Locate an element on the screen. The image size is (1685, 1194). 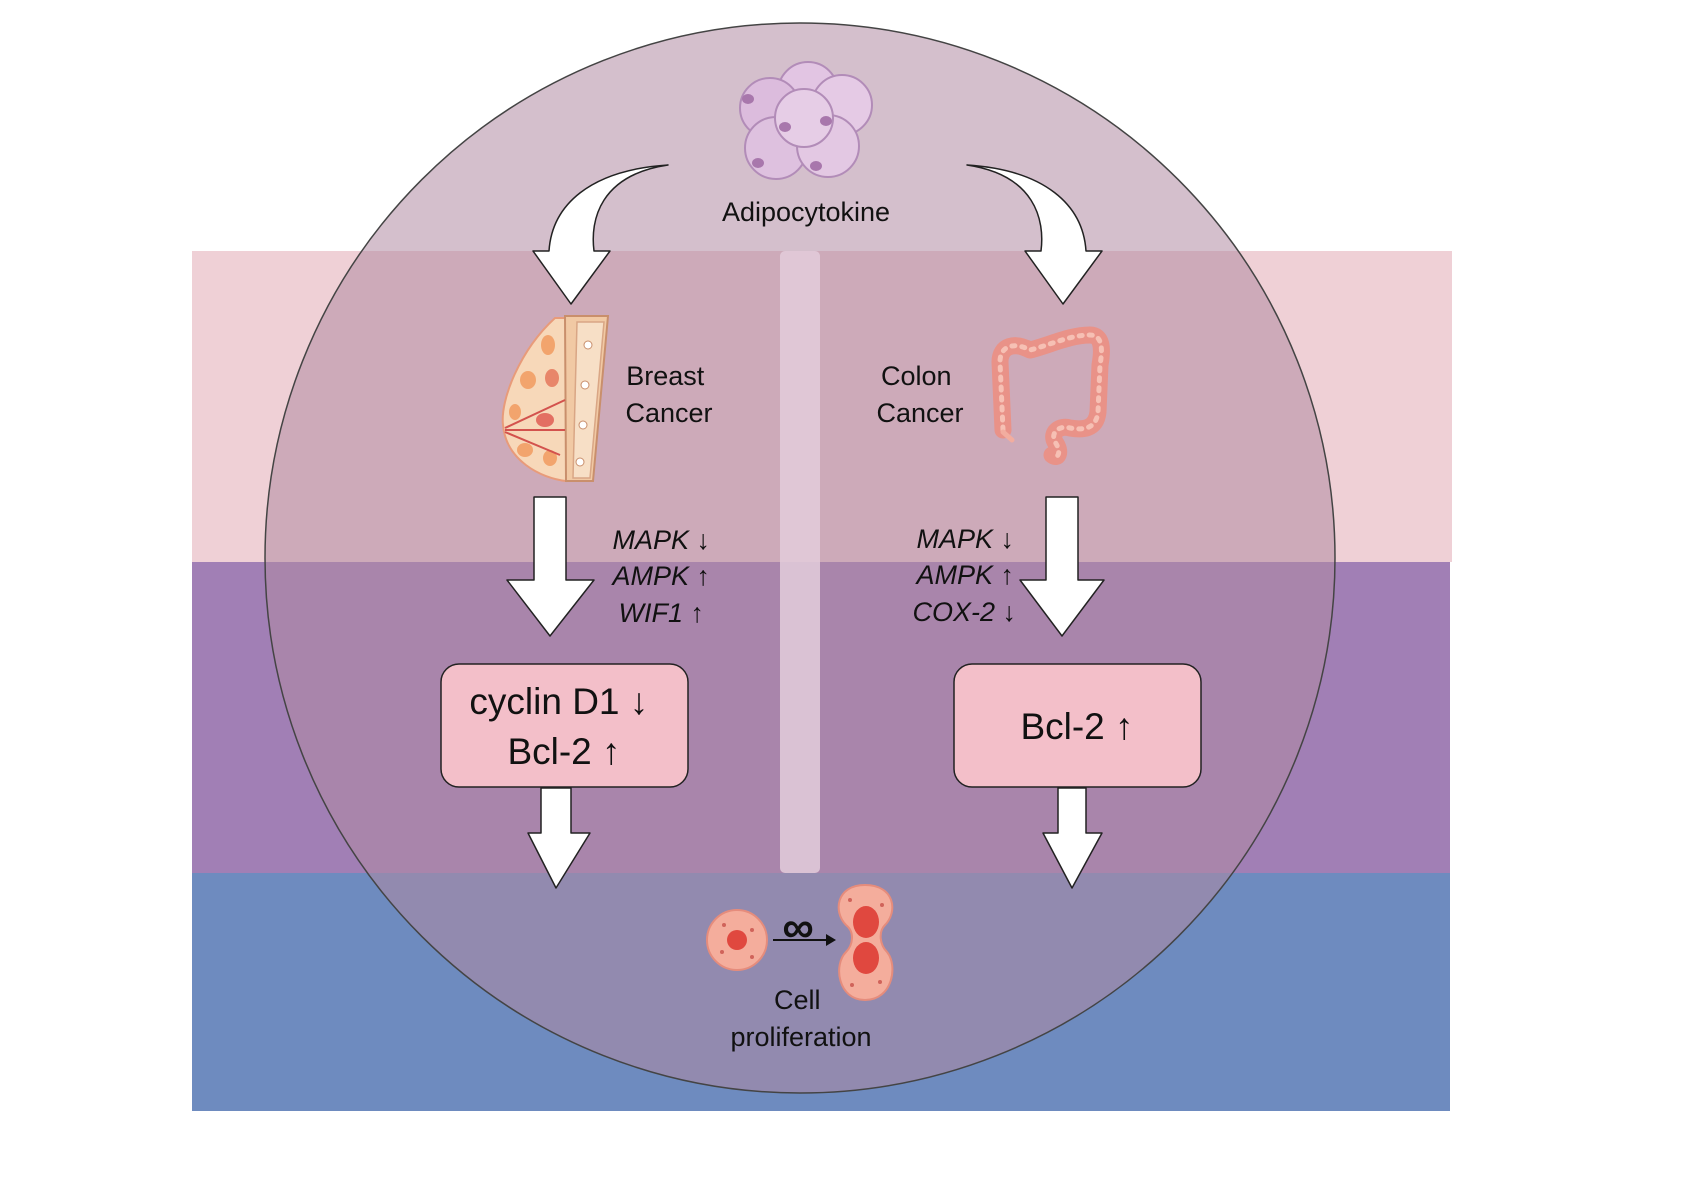
breast-regulator-2: AMPK ↑ is located at coordinates (660, 576).